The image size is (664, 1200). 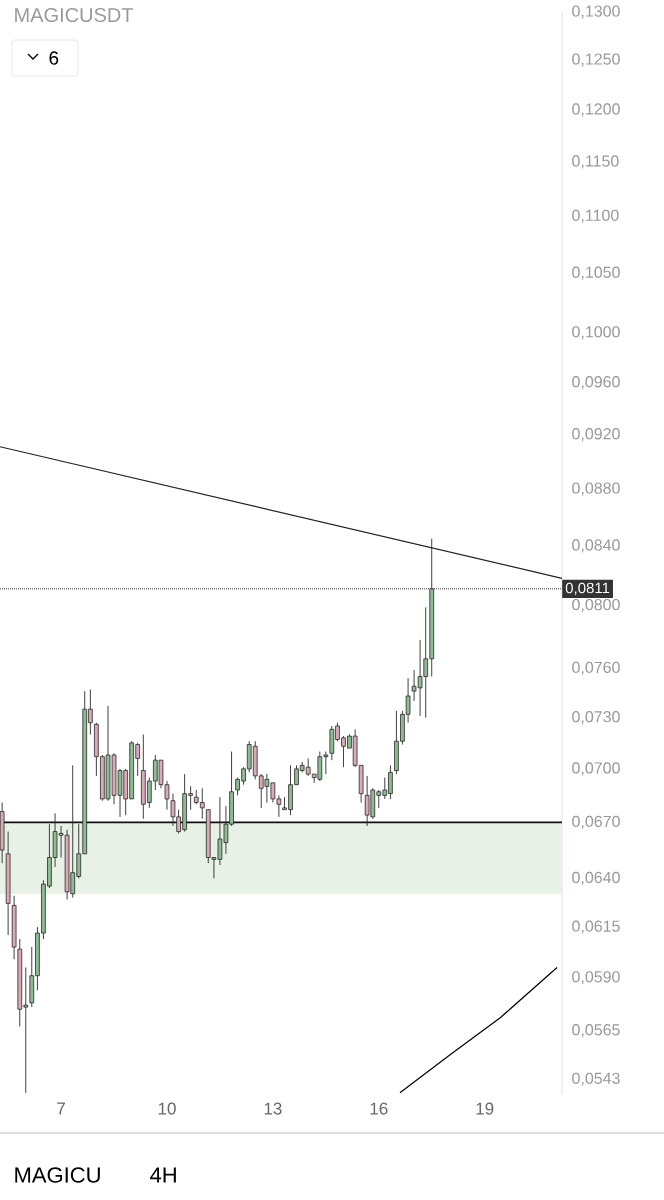 What do you see at coordinates (596, 668) in the screenshot?
I see `y-tick-label: 0,0760` at bounding box center [596, 668].